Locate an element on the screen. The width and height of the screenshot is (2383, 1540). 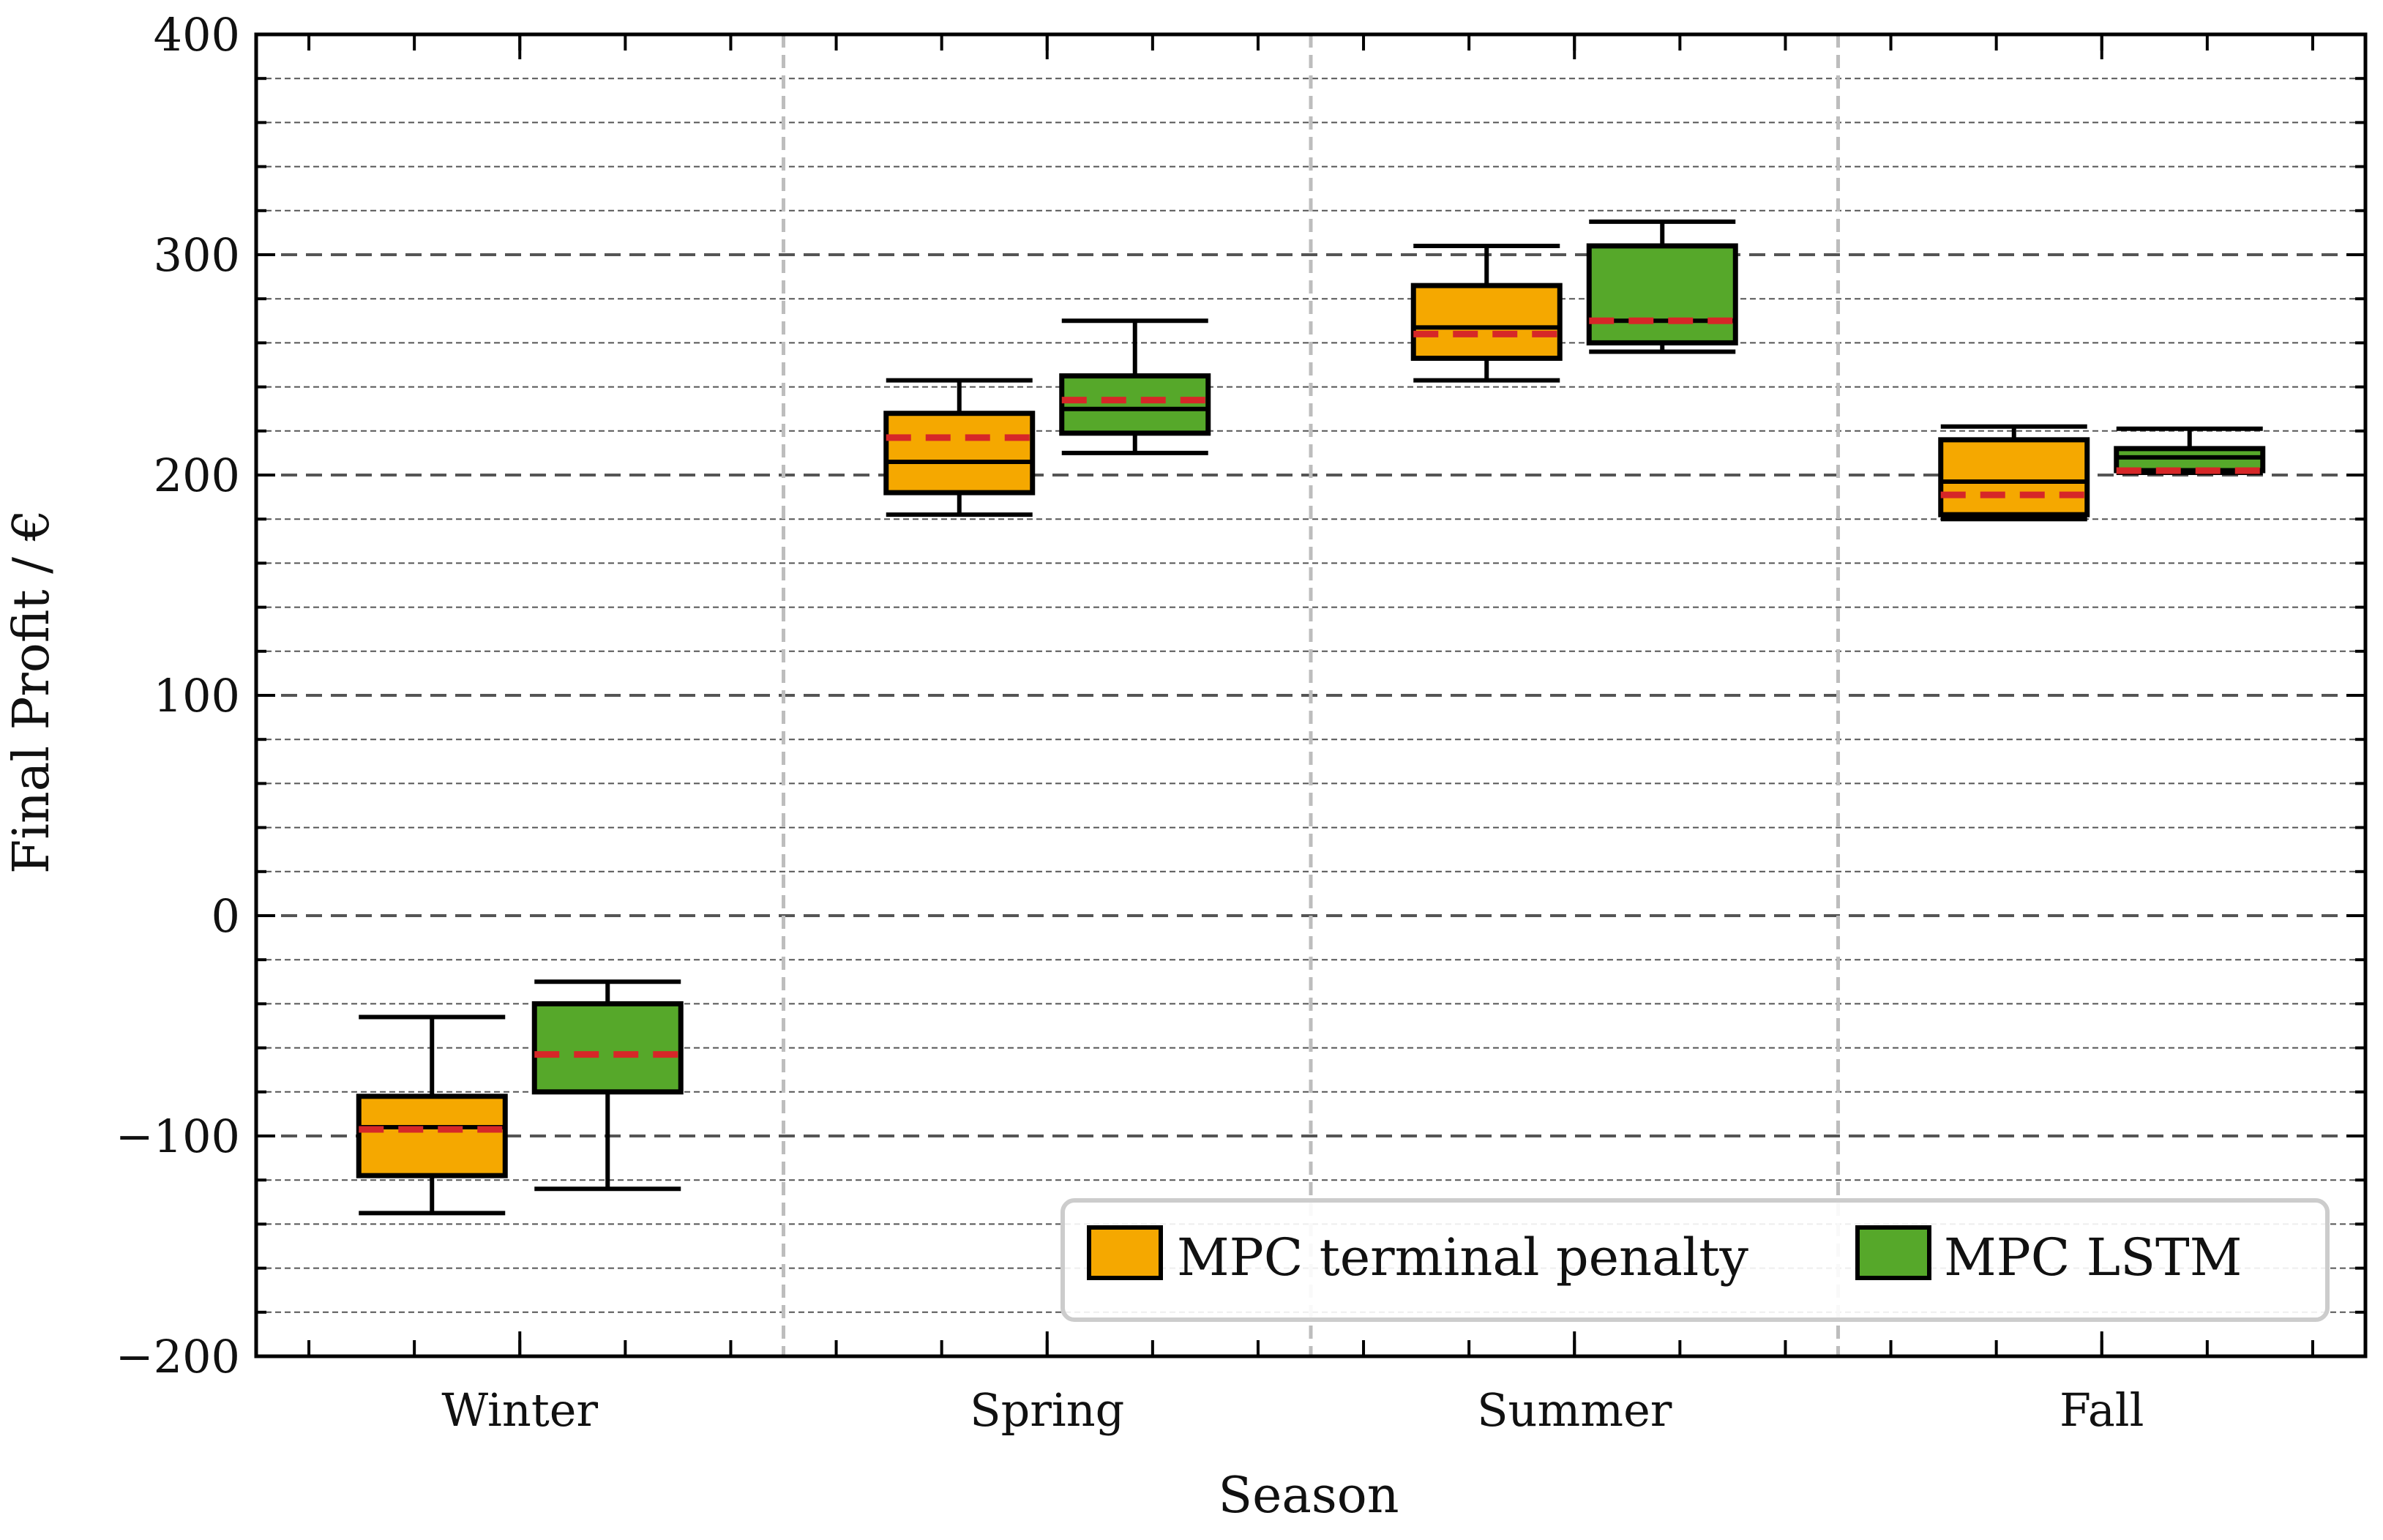
x-axis-title: Season is located at coordinates (1309, 1496).